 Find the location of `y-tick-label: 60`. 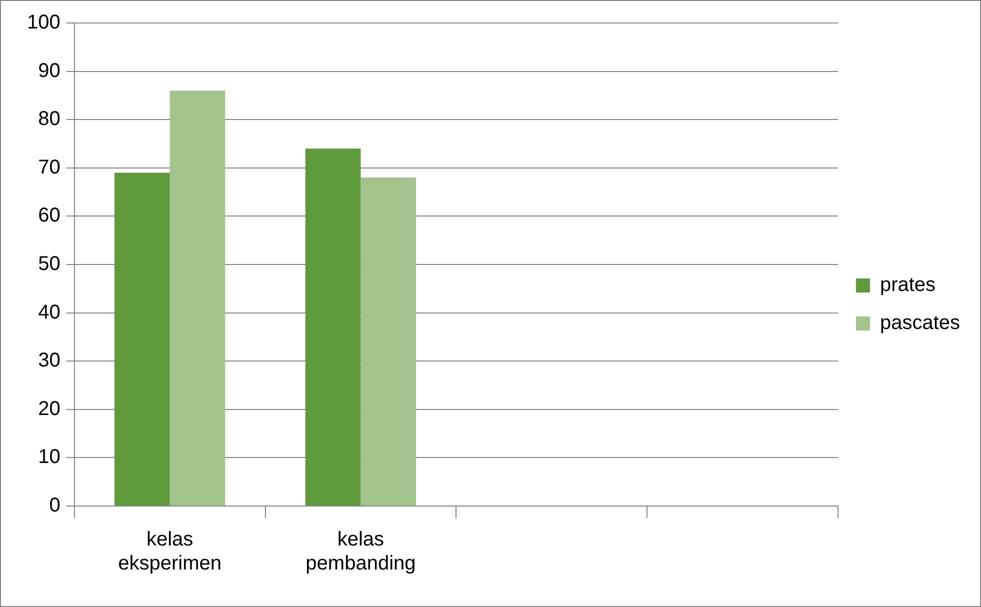

y-tick-label: 60 is located at coordinates (49, 215).